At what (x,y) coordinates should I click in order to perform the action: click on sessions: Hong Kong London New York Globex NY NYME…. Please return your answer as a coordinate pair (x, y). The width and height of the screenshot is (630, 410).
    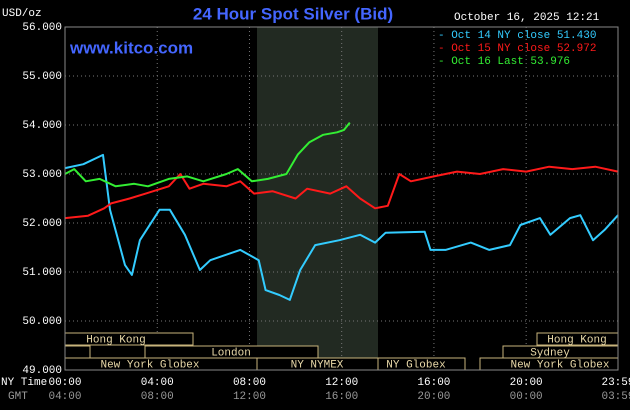
    Looking at the image, I should click on (341, 351).